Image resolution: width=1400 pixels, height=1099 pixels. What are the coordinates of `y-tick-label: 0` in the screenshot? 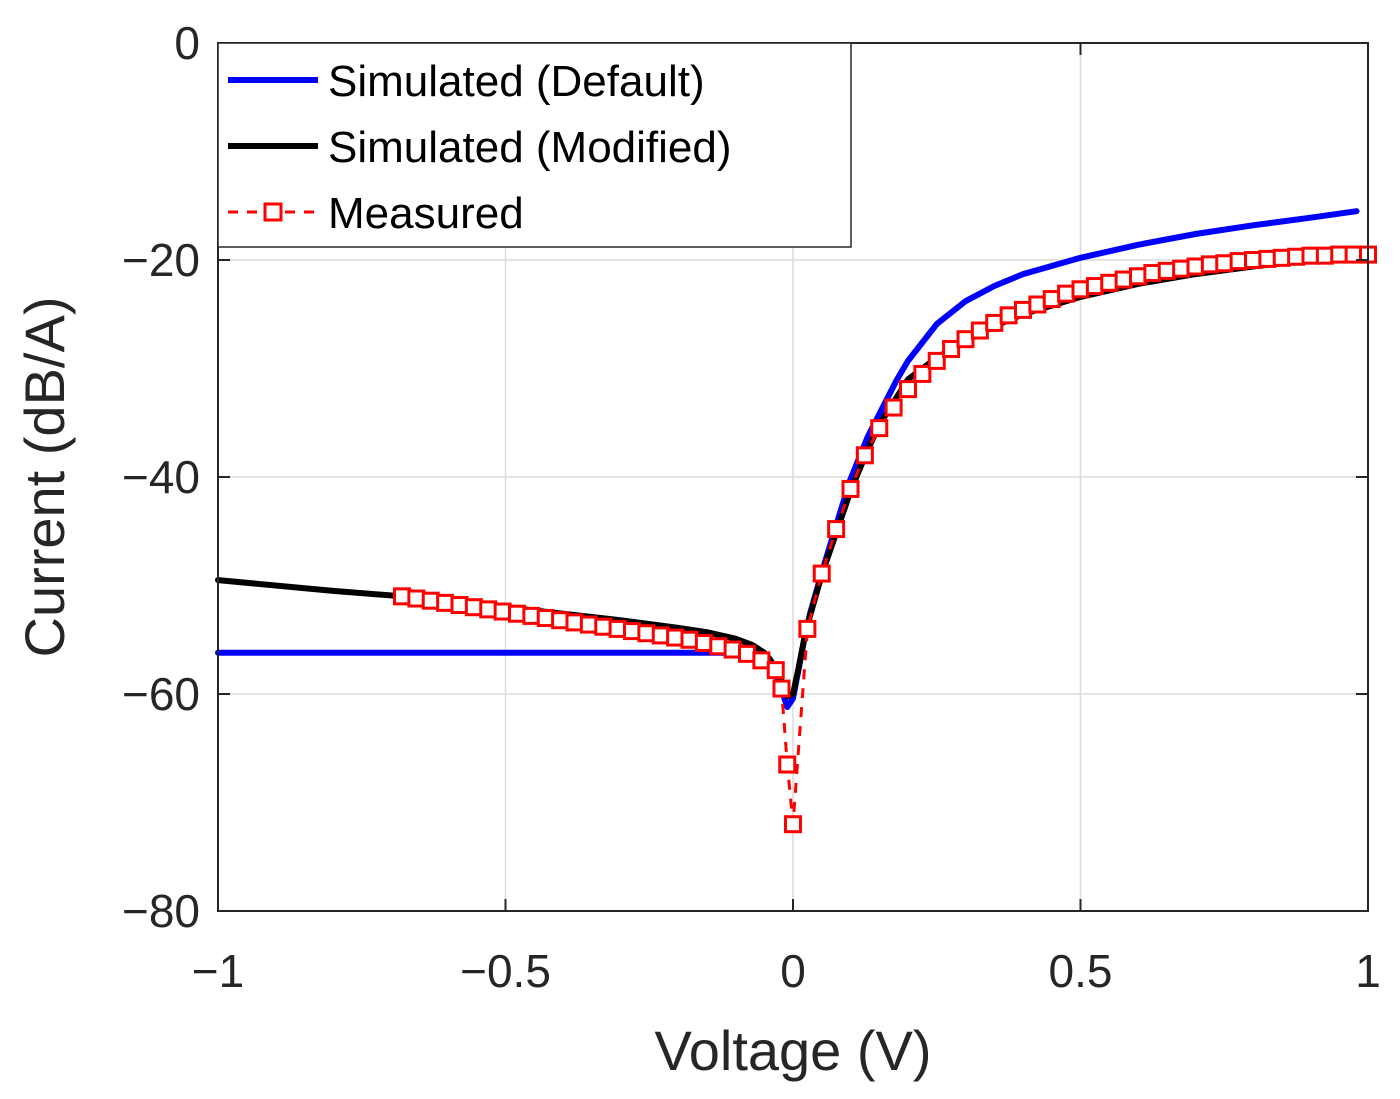 It's located at (187, 43).